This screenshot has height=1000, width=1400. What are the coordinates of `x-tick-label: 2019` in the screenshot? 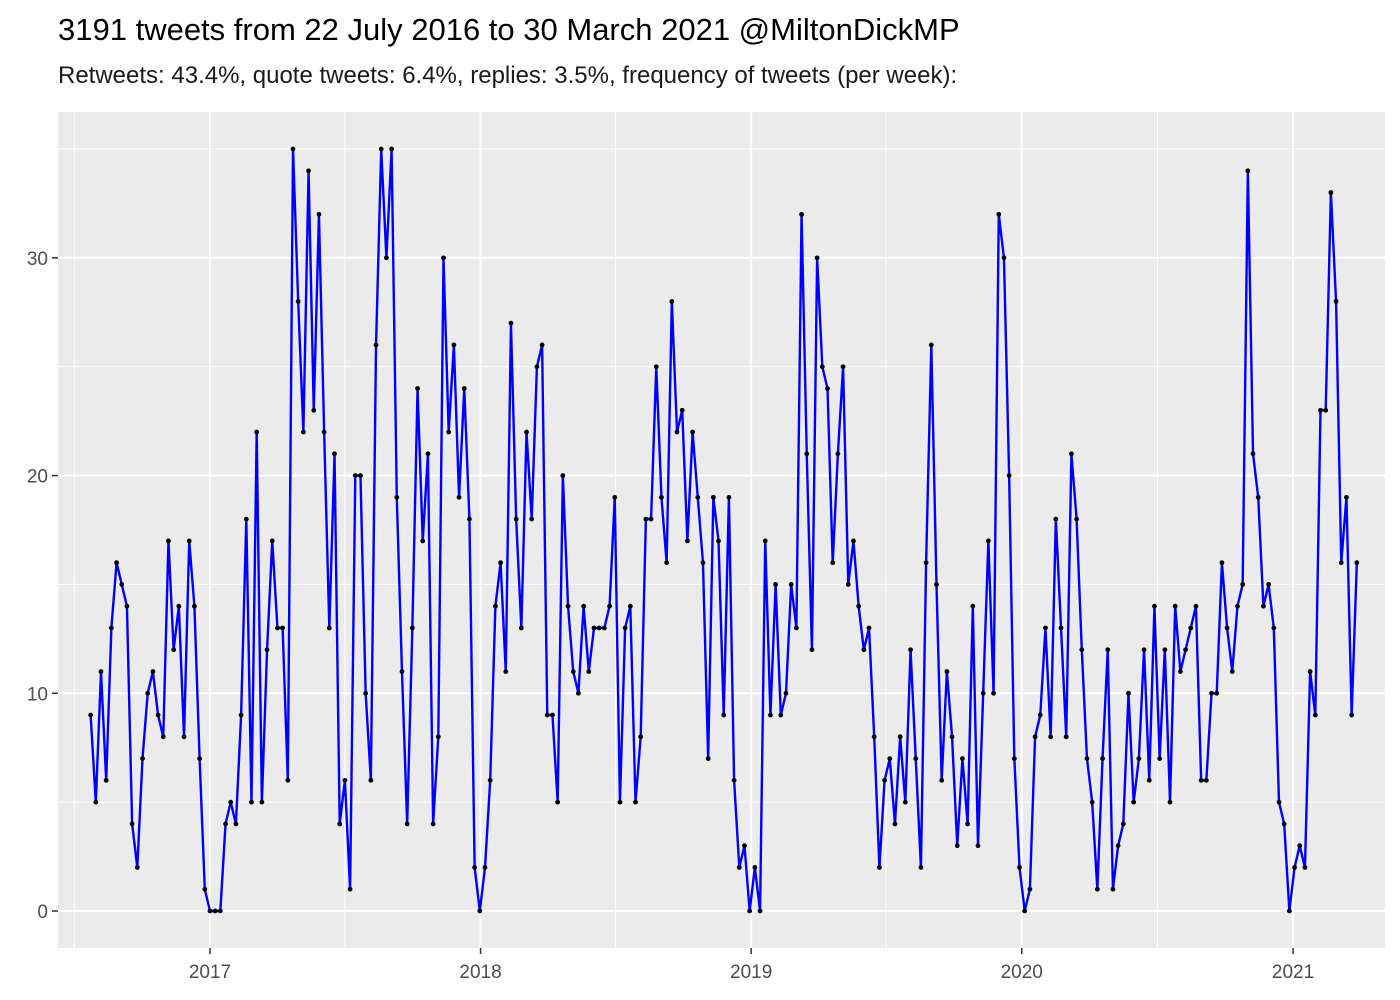 It's located at (751, 972).